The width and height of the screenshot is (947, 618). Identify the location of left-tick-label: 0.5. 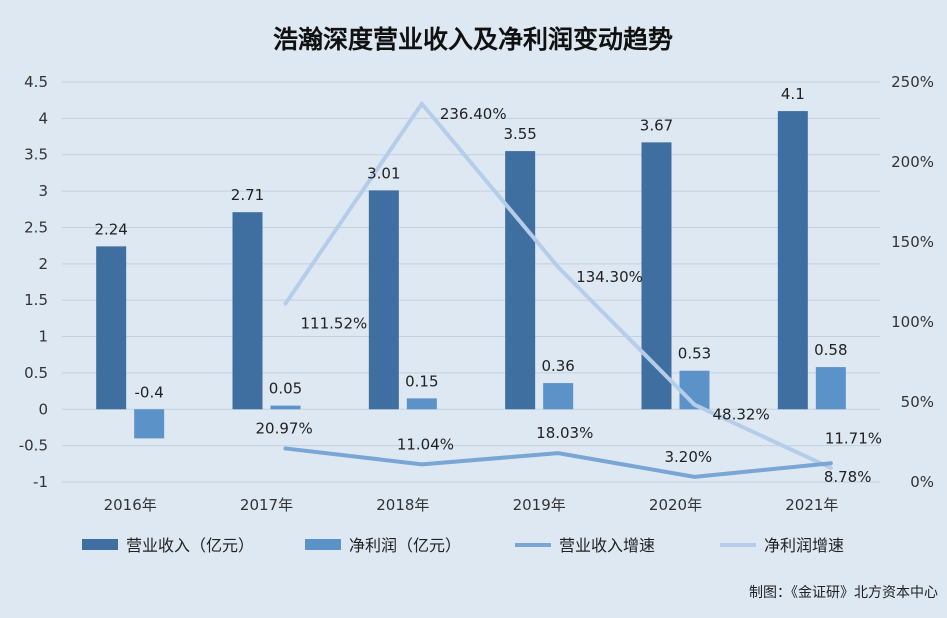
(36, 373).